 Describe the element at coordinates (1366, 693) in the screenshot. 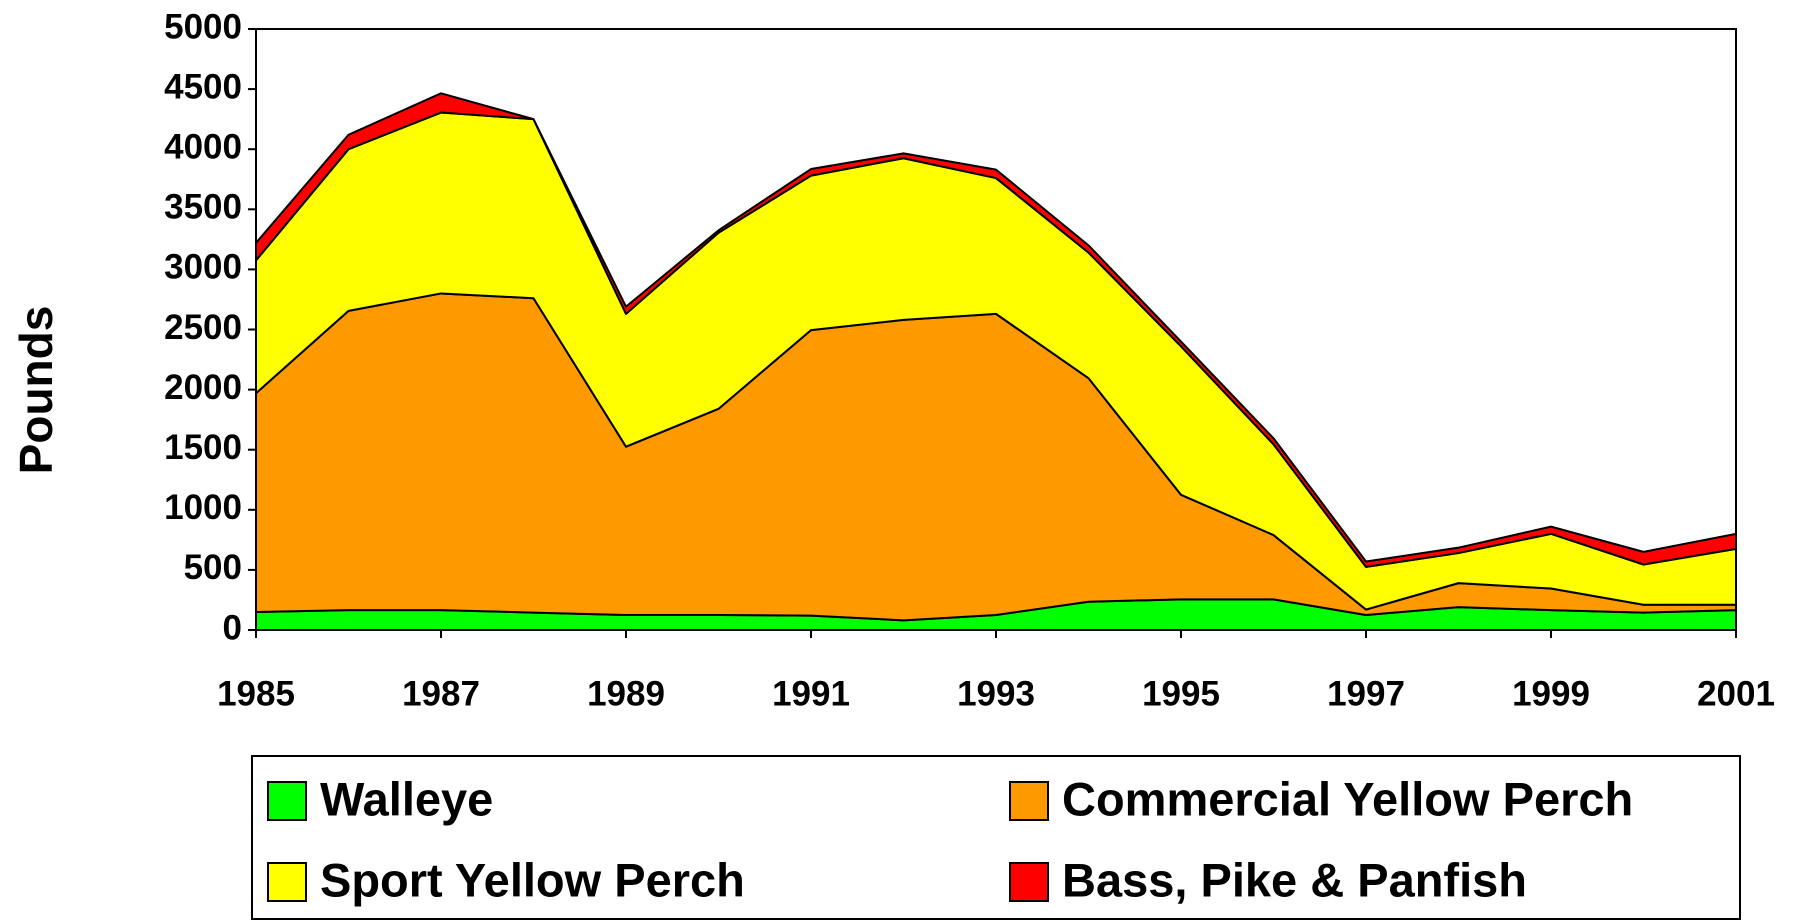

I see `x-tick-label: 1997` at that location.